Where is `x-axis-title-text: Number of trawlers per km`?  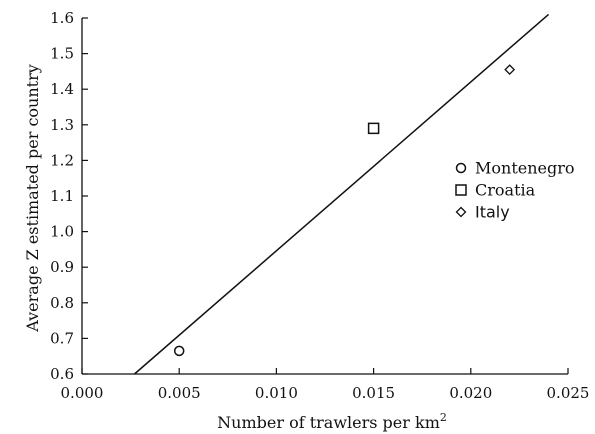
x-axis-title-text: Number of trawlers per km is located at coordinates (328, 422).